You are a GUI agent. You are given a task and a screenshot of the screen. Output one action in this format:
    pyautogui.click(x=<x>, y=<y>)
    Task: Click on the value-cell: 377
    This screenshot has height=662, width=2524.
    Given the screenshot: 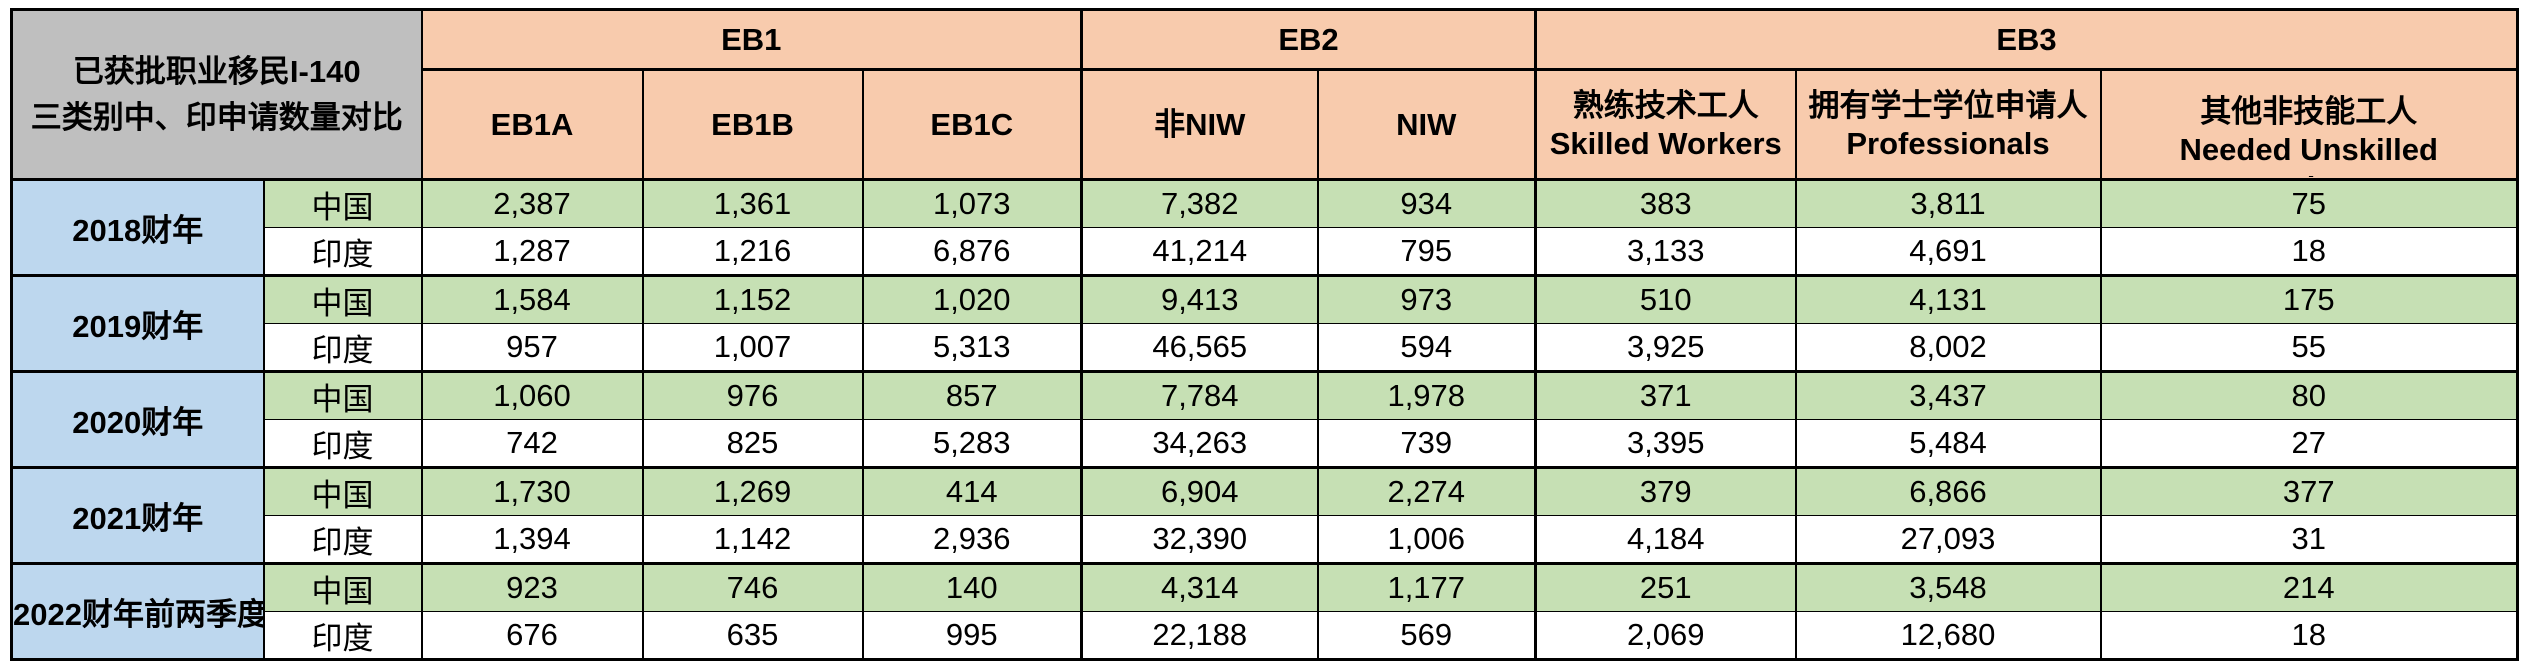 What is the action you would take?
    pyautogui.click(x=2309, y=491)
    